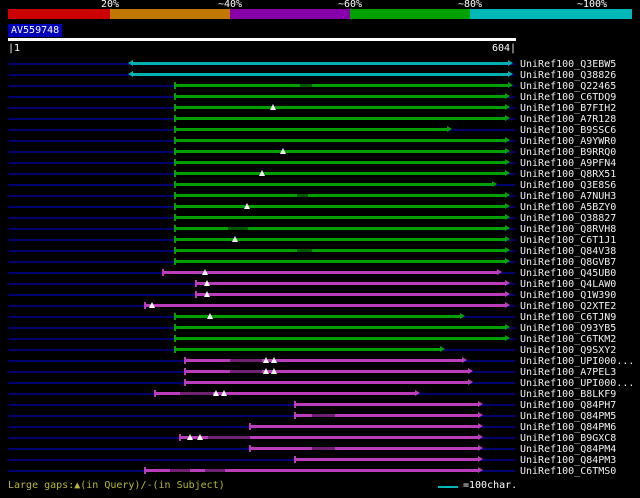 Image resolution: width=640 pixels, height=498 pixels. What do you see at coordinates (568, 262) in the screenshot?
I see `subject-label: UniRef100_Q8GVB7` at bounding box center [568, 262].